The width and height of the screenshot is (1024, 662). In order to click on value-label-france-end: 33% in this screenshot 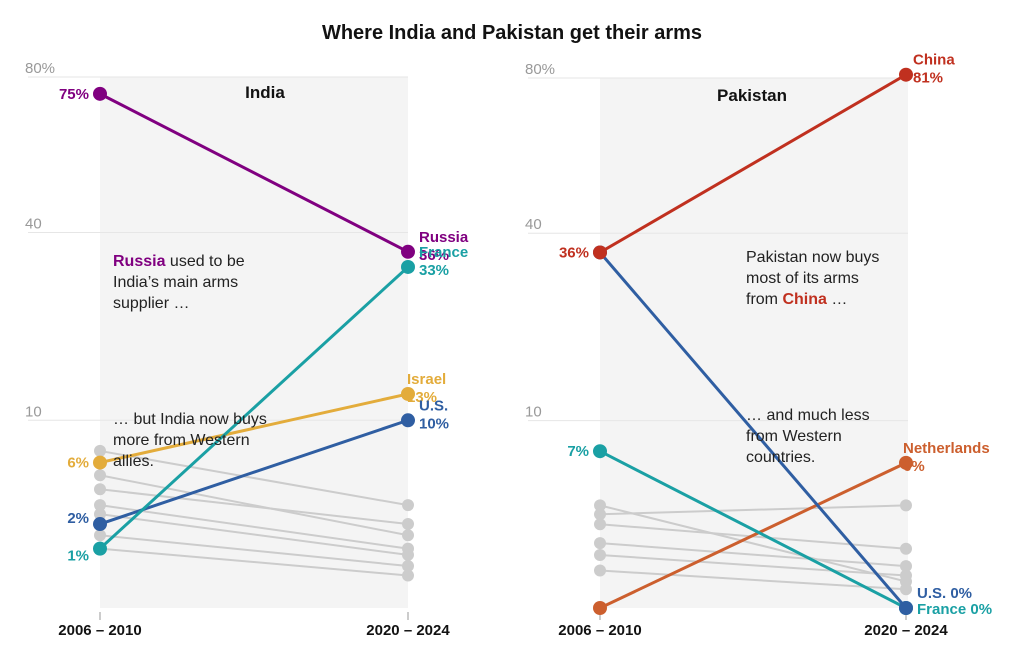, I will do `click(434, 270)`.